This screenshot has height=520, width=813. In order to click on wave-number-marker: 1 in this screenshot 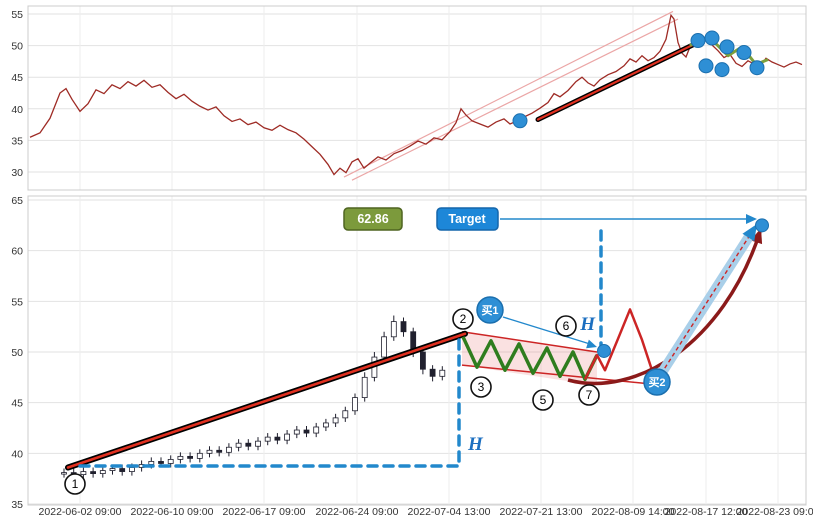, I will do `click(75, 484)`.